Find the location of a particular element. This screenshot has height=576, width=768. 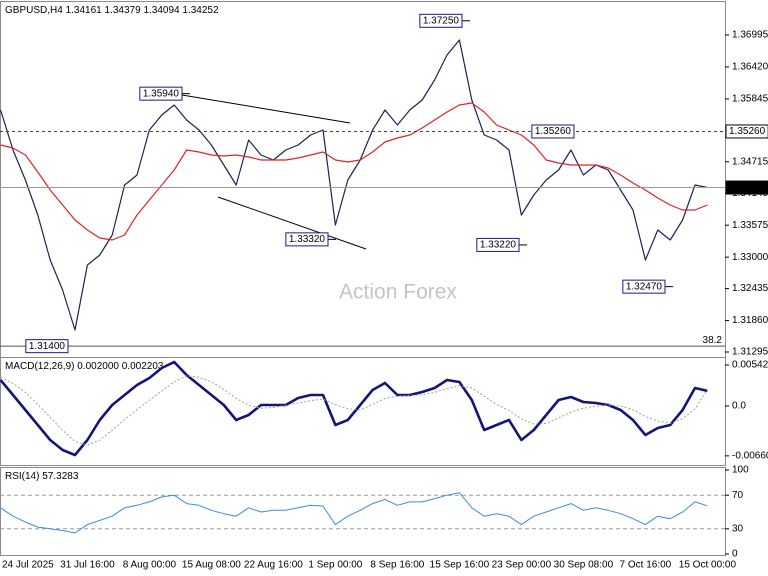

high: 1.34379 is located at coordinates (123, 10).